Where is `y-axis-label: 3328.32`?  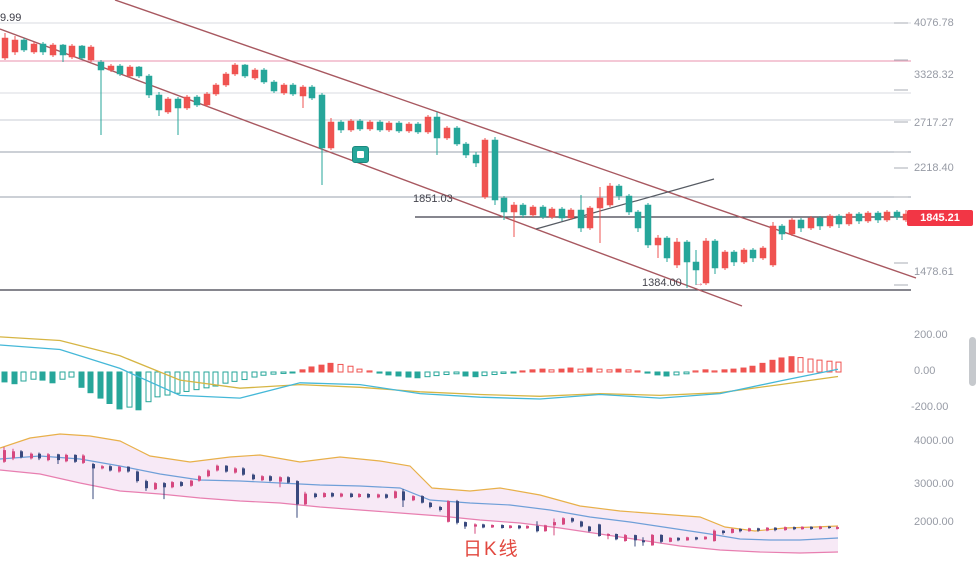 y-axis-label: 3328.32 is located at coordinates (934, 75).